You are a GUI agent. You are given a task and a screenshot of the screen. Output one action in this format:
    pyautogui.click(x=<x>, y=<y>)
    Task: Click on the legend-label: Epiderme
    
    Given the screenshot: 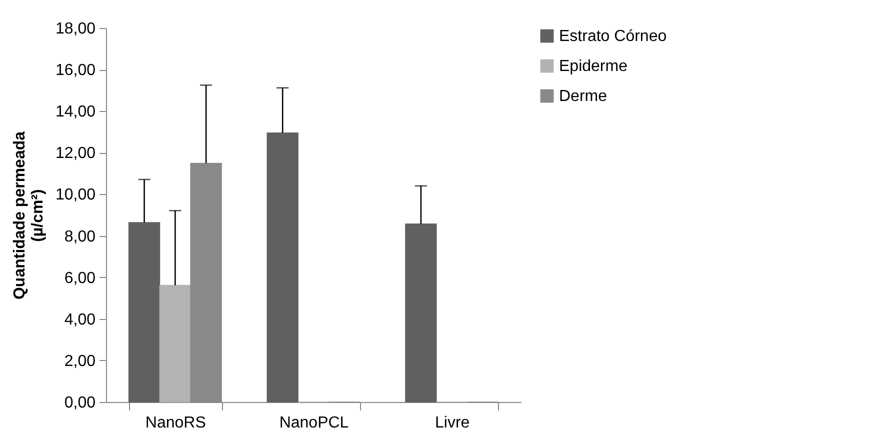 What is the action you would take?
    pyautogui.click(x=593, y=66)
    